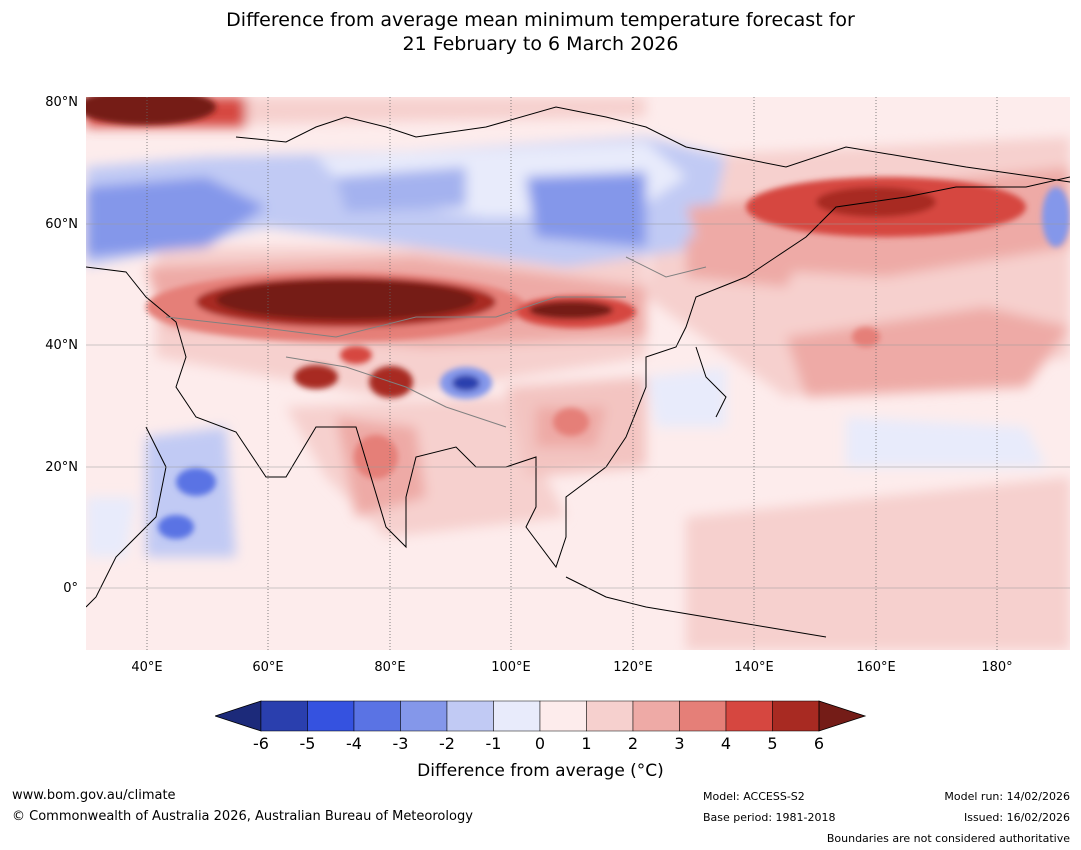  I want to click on pacific-warm-core, so click(866, 337).